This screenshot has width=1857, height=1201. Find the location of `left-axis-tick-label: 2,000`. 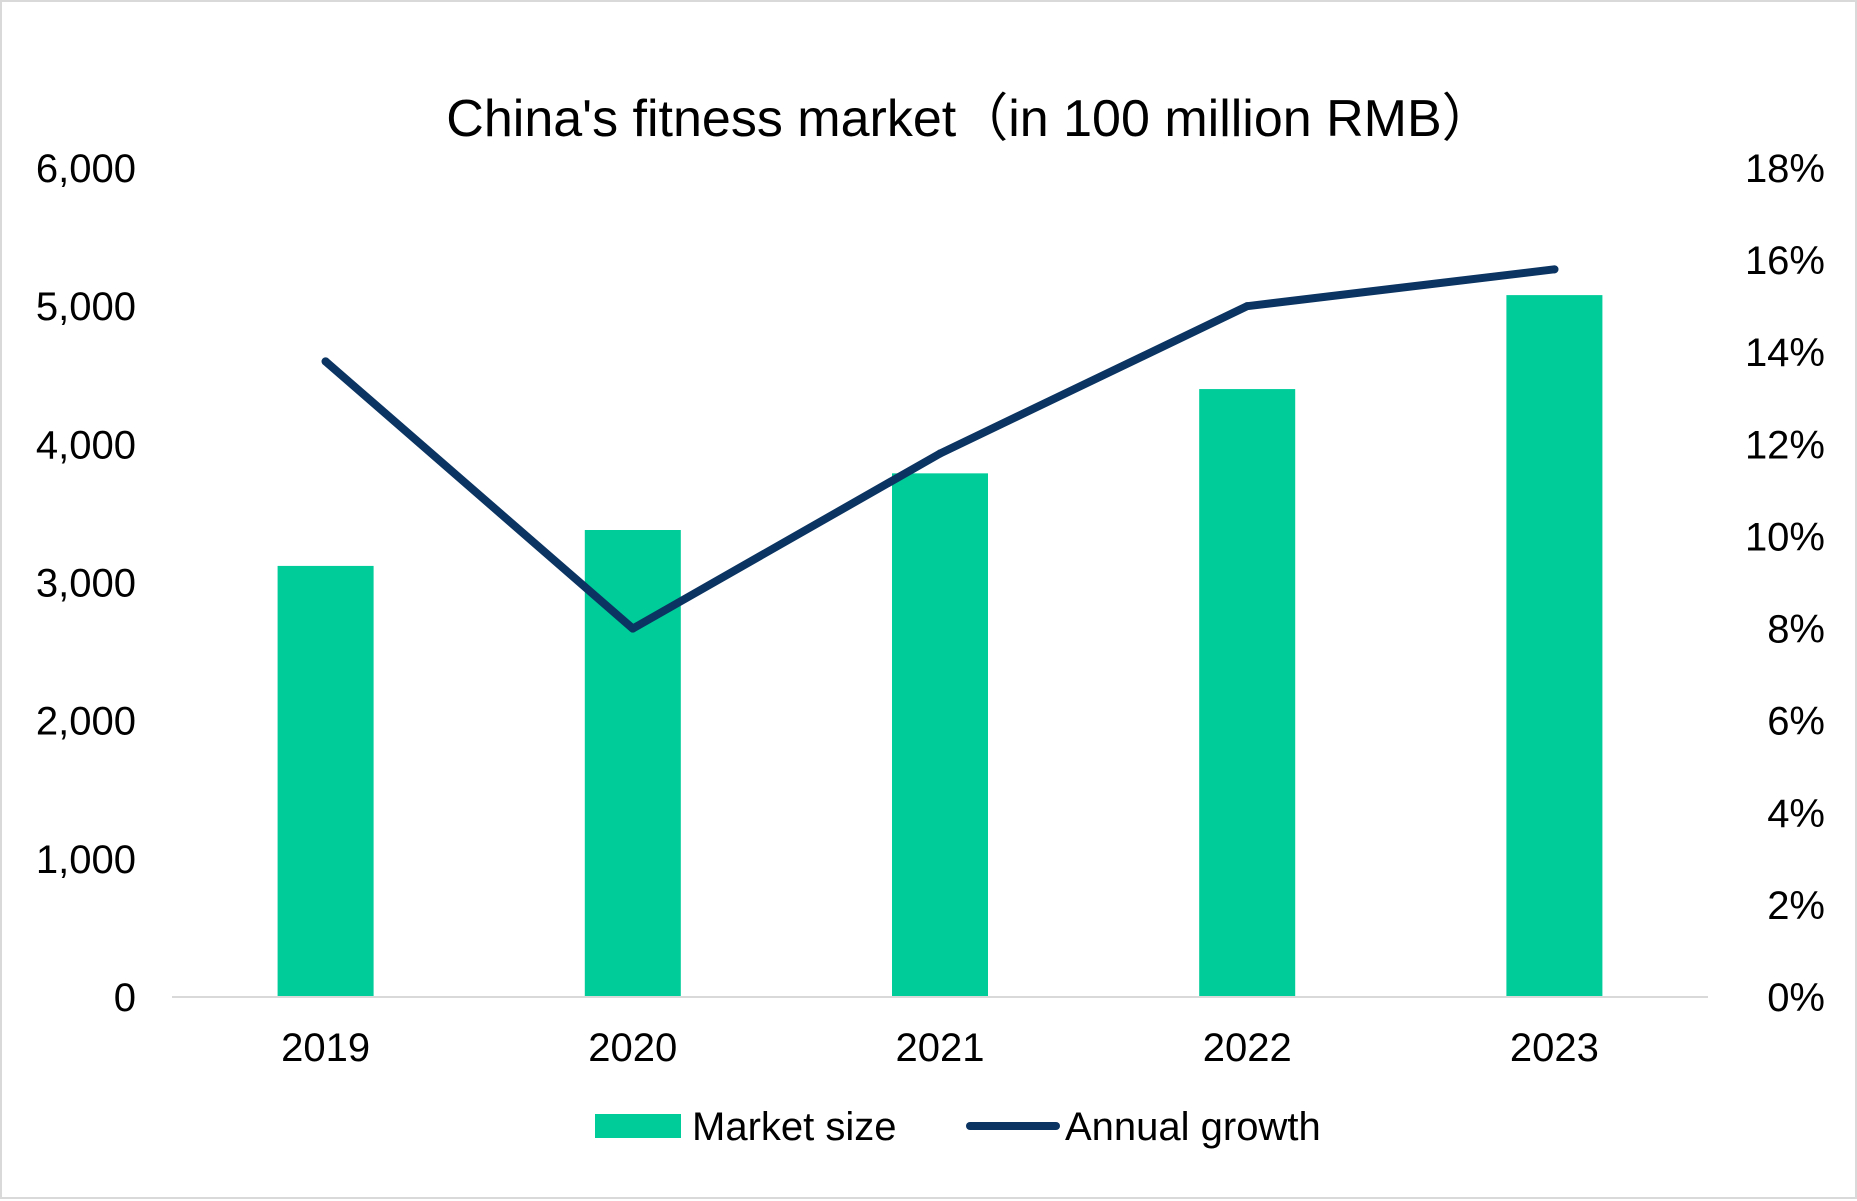

left-axis-tick-label: 2,000 is located at coordinates (86, 722).